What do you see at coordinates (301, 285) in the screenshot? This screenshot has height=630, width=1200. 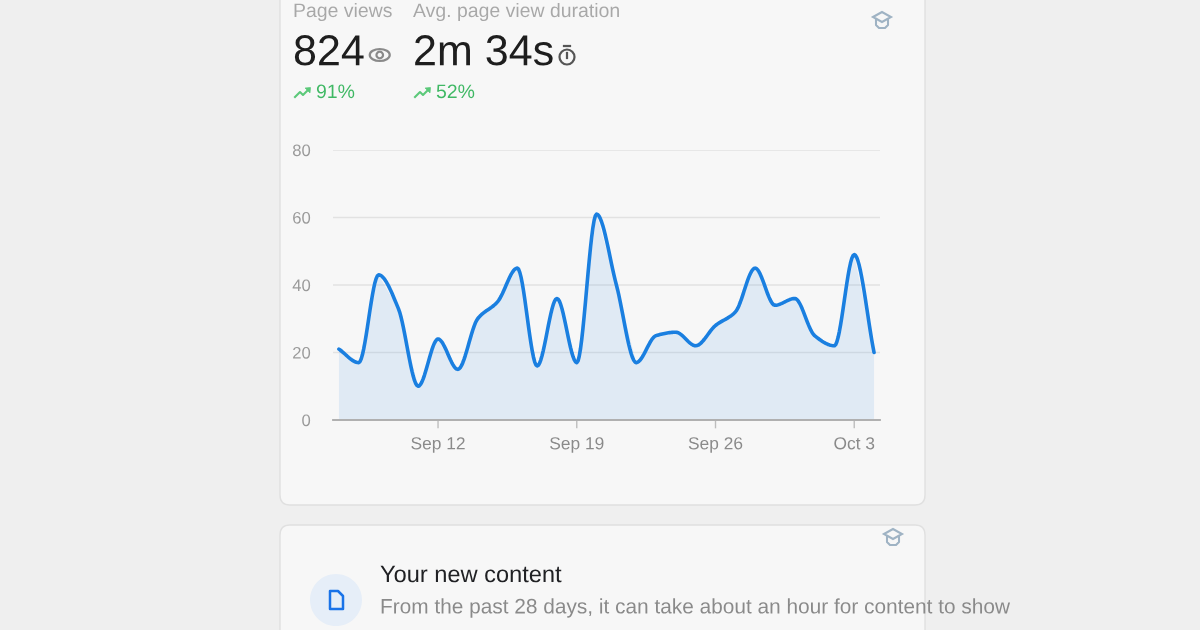 I see `y-tick-label: 40` at bounding box center [301, 285].